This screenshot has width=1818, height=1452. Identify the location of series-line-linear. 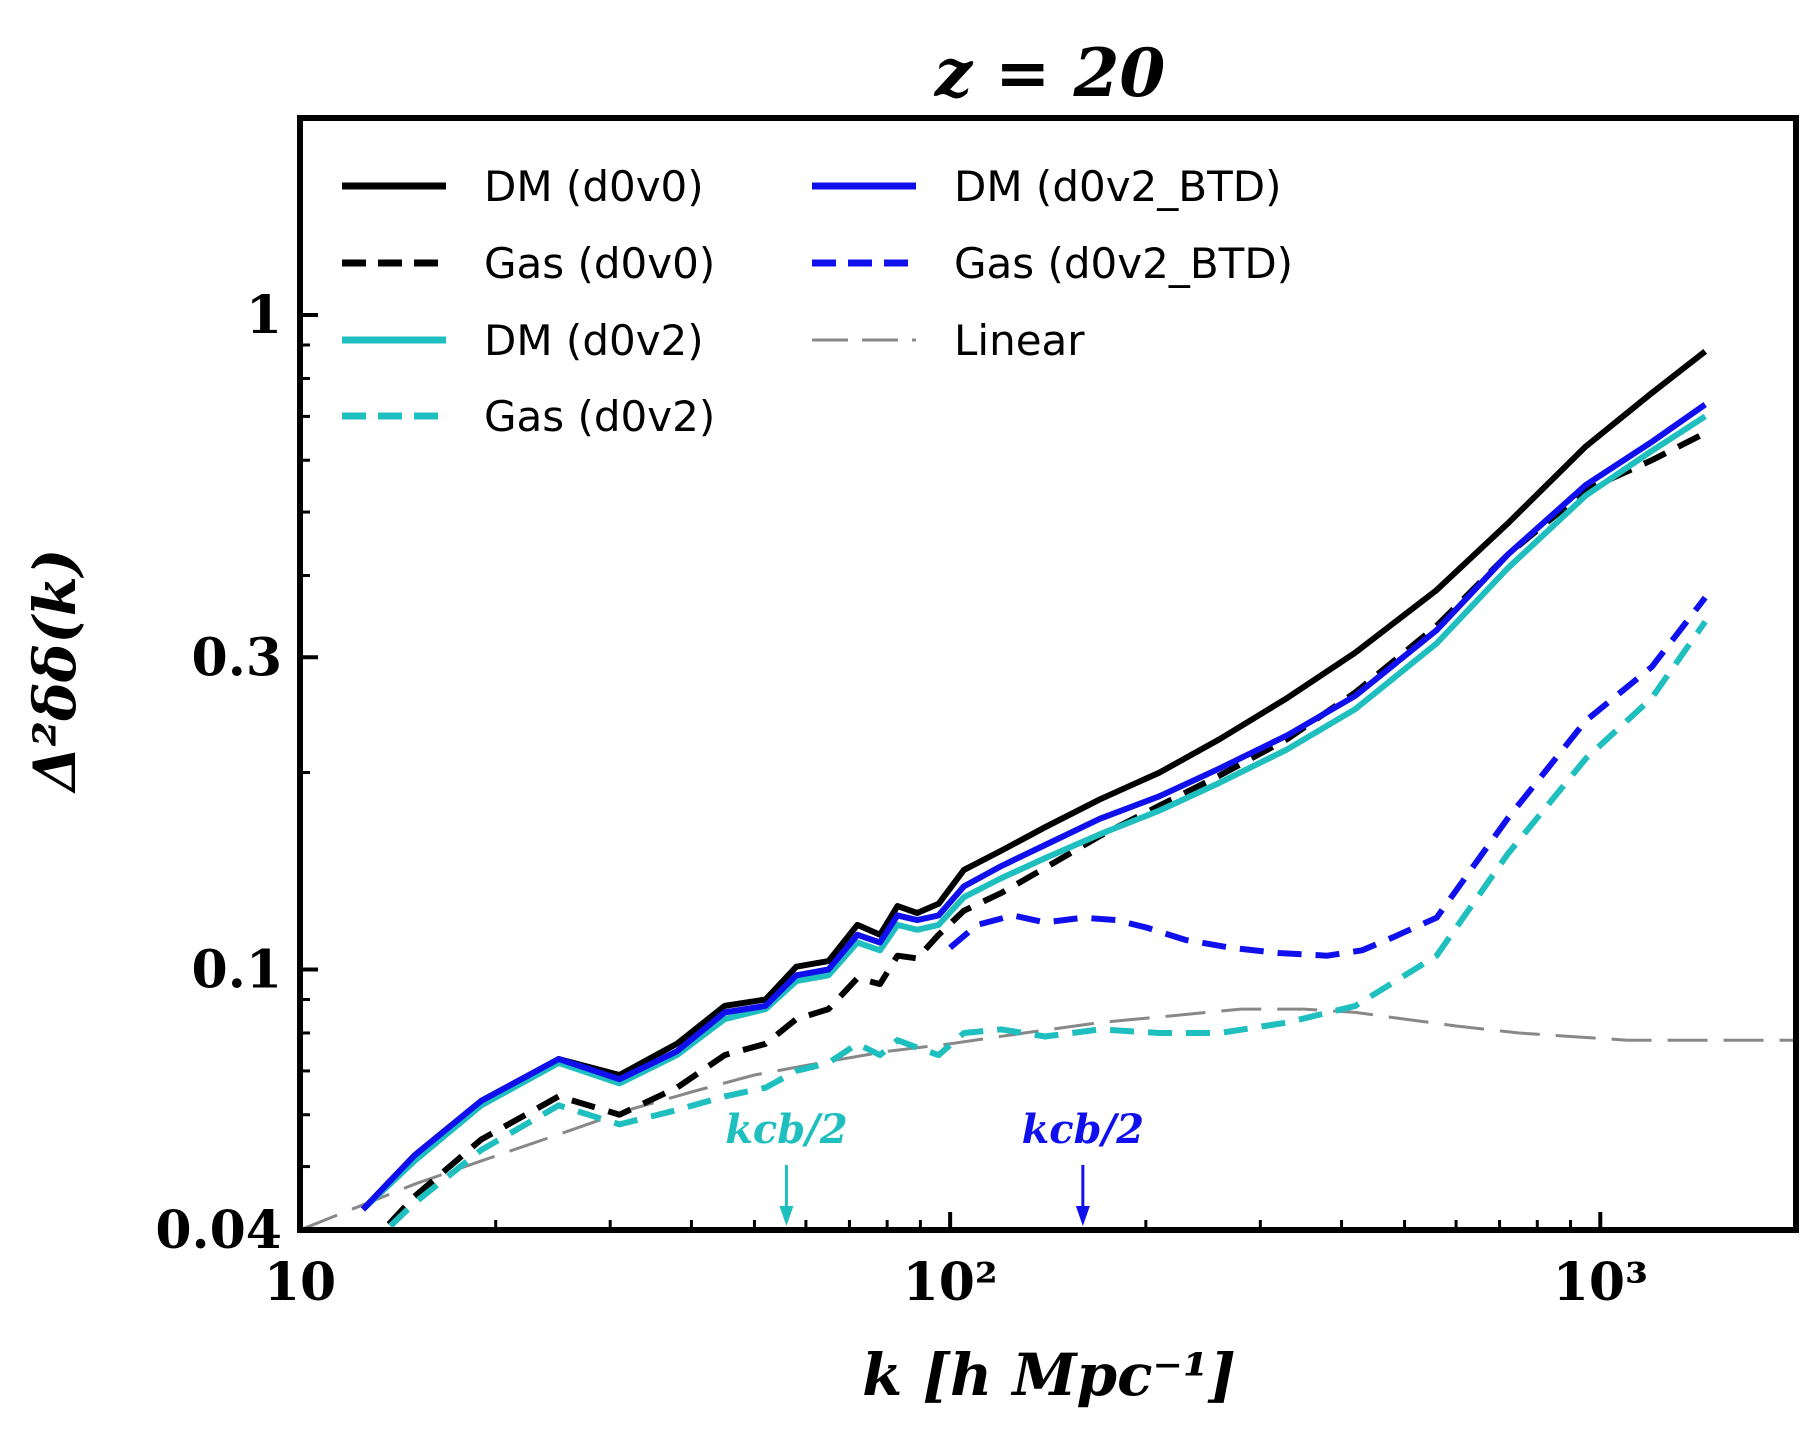
(1048, 1118).